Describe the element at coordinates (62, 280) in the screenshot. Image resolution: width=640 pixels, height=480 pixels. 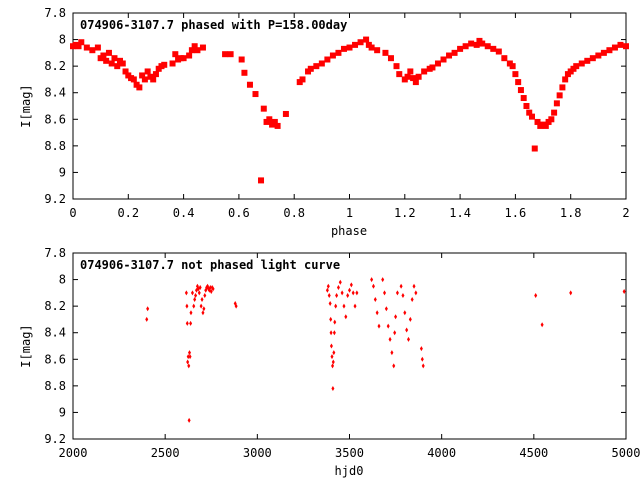
I see `unphased-y-tick-label: 8` at that location.